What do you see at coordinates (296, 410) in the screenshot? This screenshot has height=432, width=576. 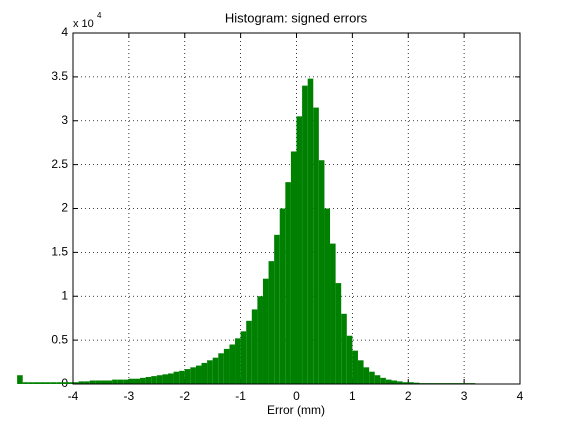 I see `x-axis-label: Error (mm)` at bounding box center [296, 410].